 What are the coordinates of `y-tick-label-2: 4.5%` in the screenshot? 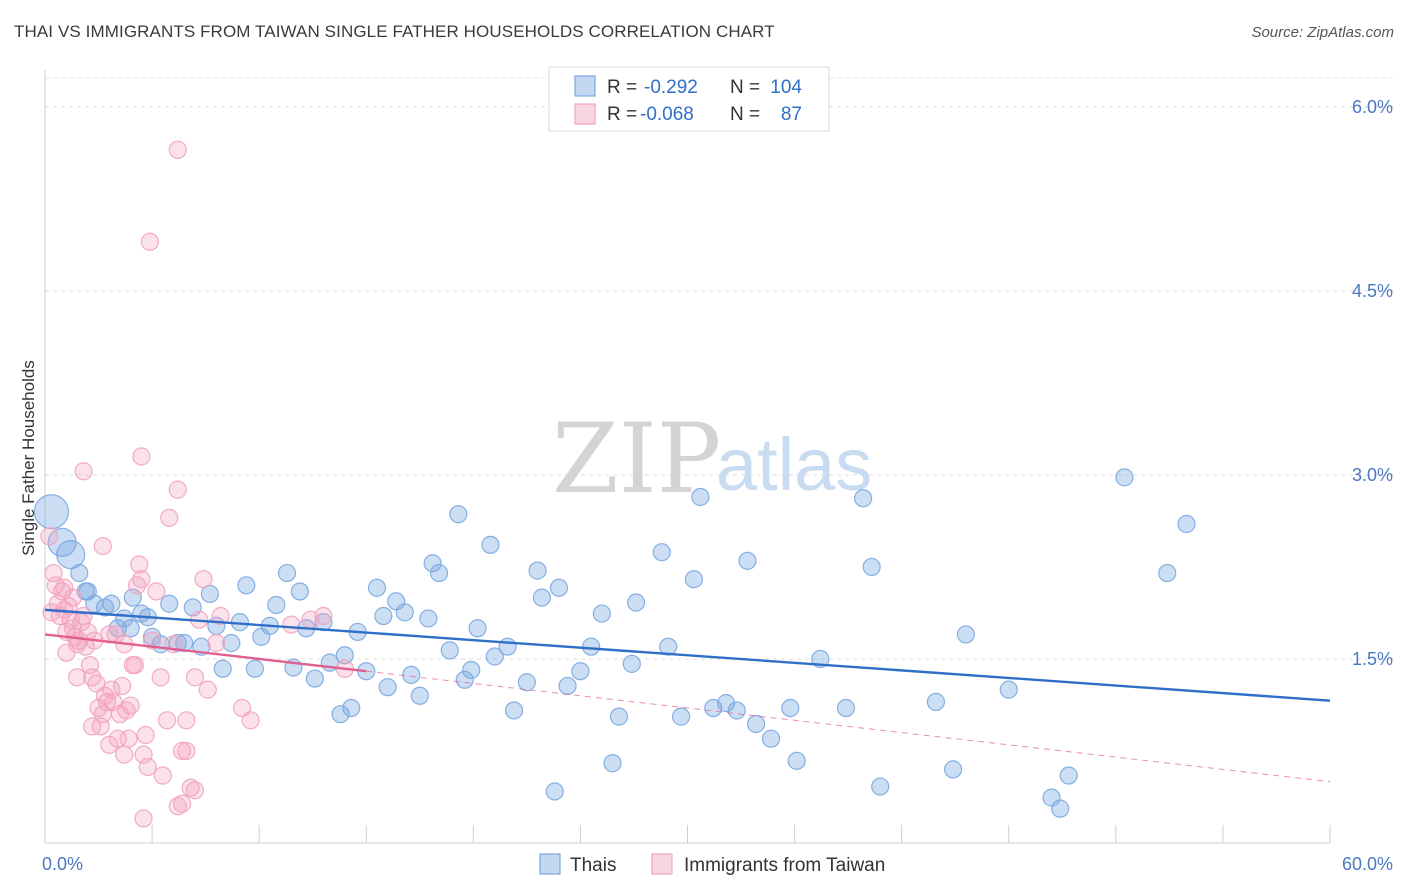 It's located at (1372, 291).